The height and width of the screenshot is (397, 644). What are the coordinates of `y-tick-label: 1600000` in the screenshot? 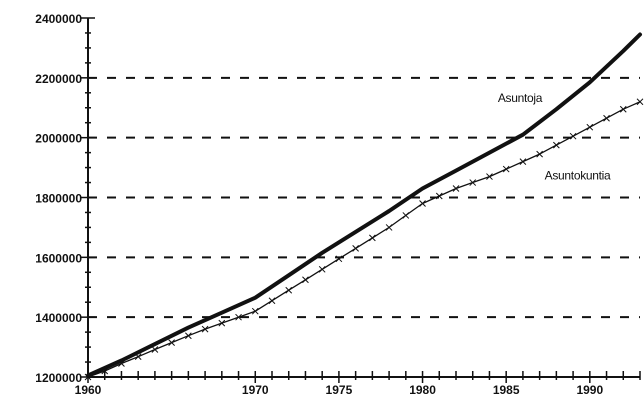 It's located at (58, 258).